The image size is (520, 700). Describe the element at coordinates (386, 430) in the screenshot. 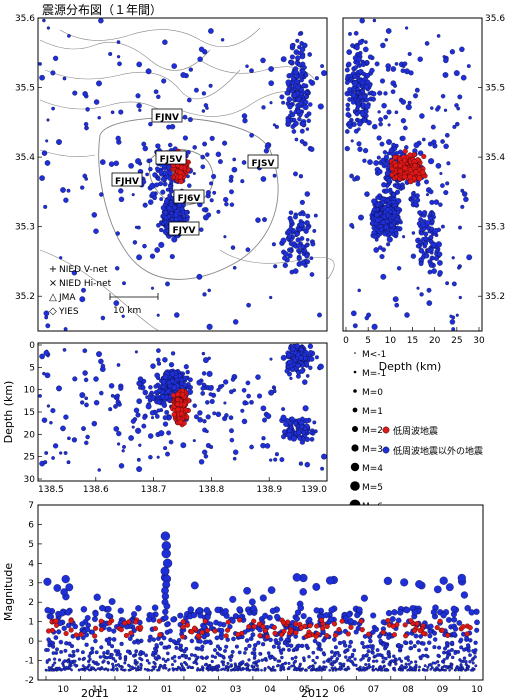

I see `legend-lowfreq-marker` at that location.